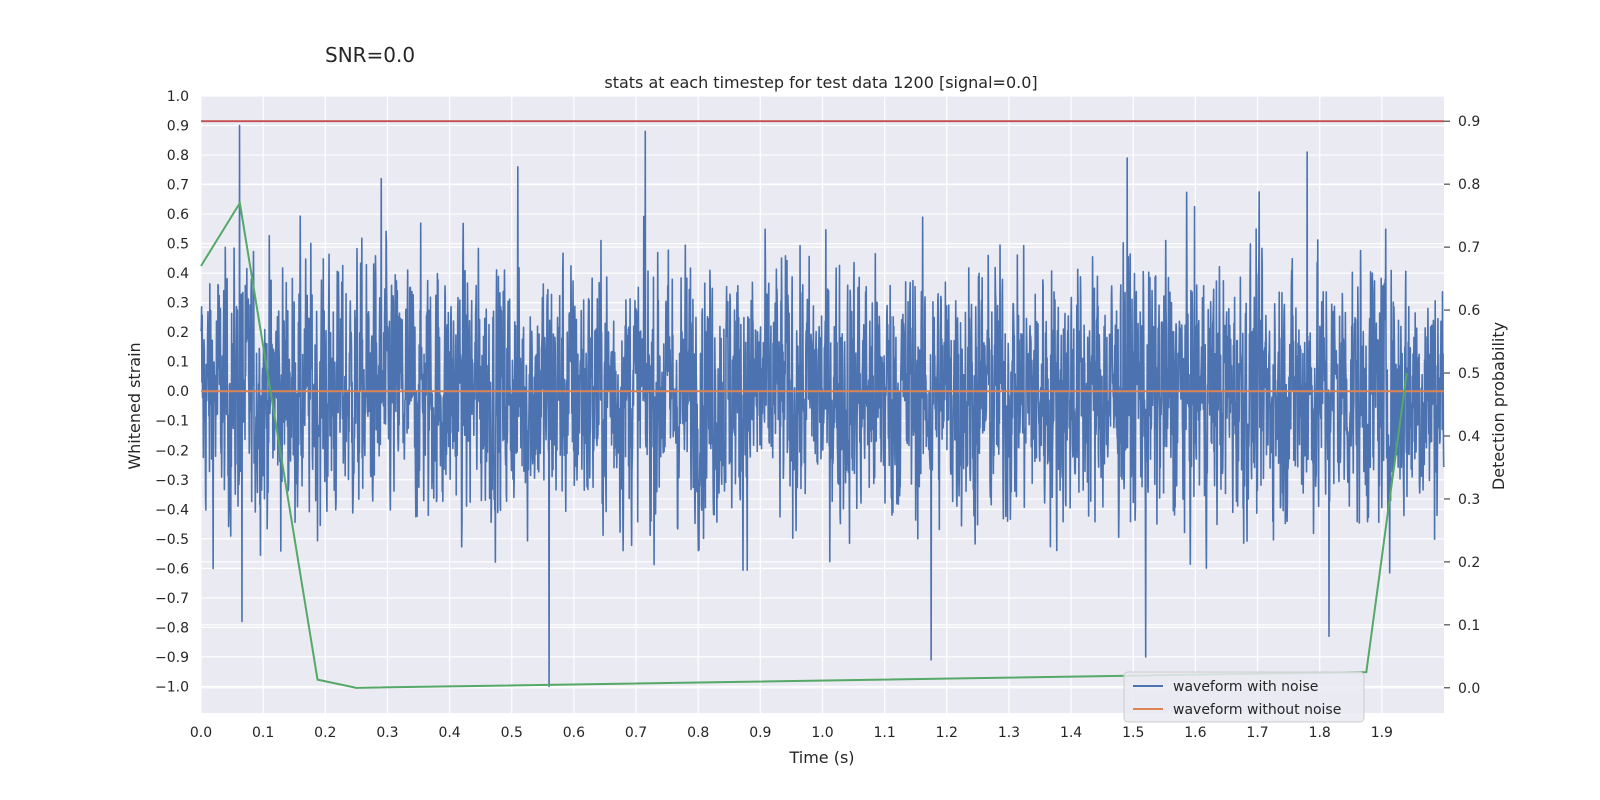 Image resolution: width=1600 pixels, height=800 pixels. What do you see at coordinates (178, 304) in the screenshot?
I see `y-tick-label: 0.3` at bounding box center [178, 304].